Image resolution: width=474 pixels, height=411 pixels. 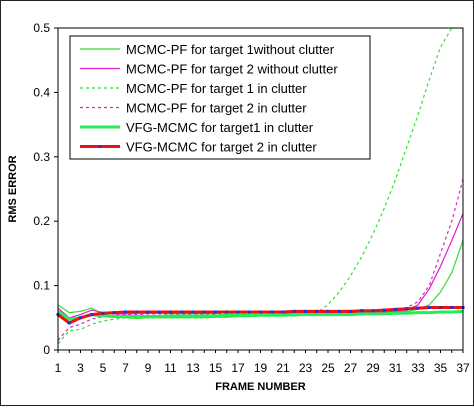 What do you see at coordinates (463, 368) in the screenshot?
I see `x-tick-label: 37` at bounding box center [463, 368].